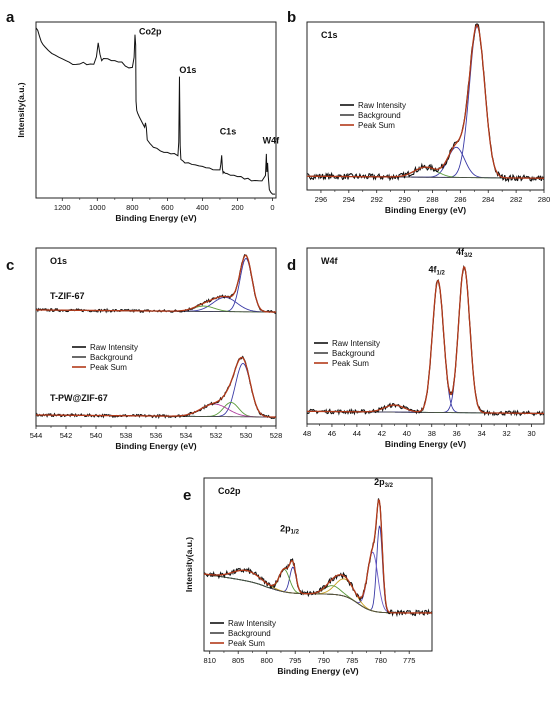  I want to click on x-tick-label: 284, so click(488, 199).